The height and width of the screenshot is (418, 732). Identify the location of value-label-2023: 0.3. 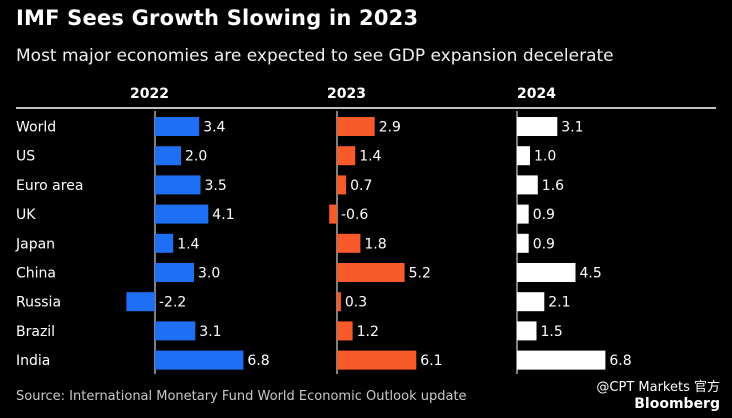
(356, 303).